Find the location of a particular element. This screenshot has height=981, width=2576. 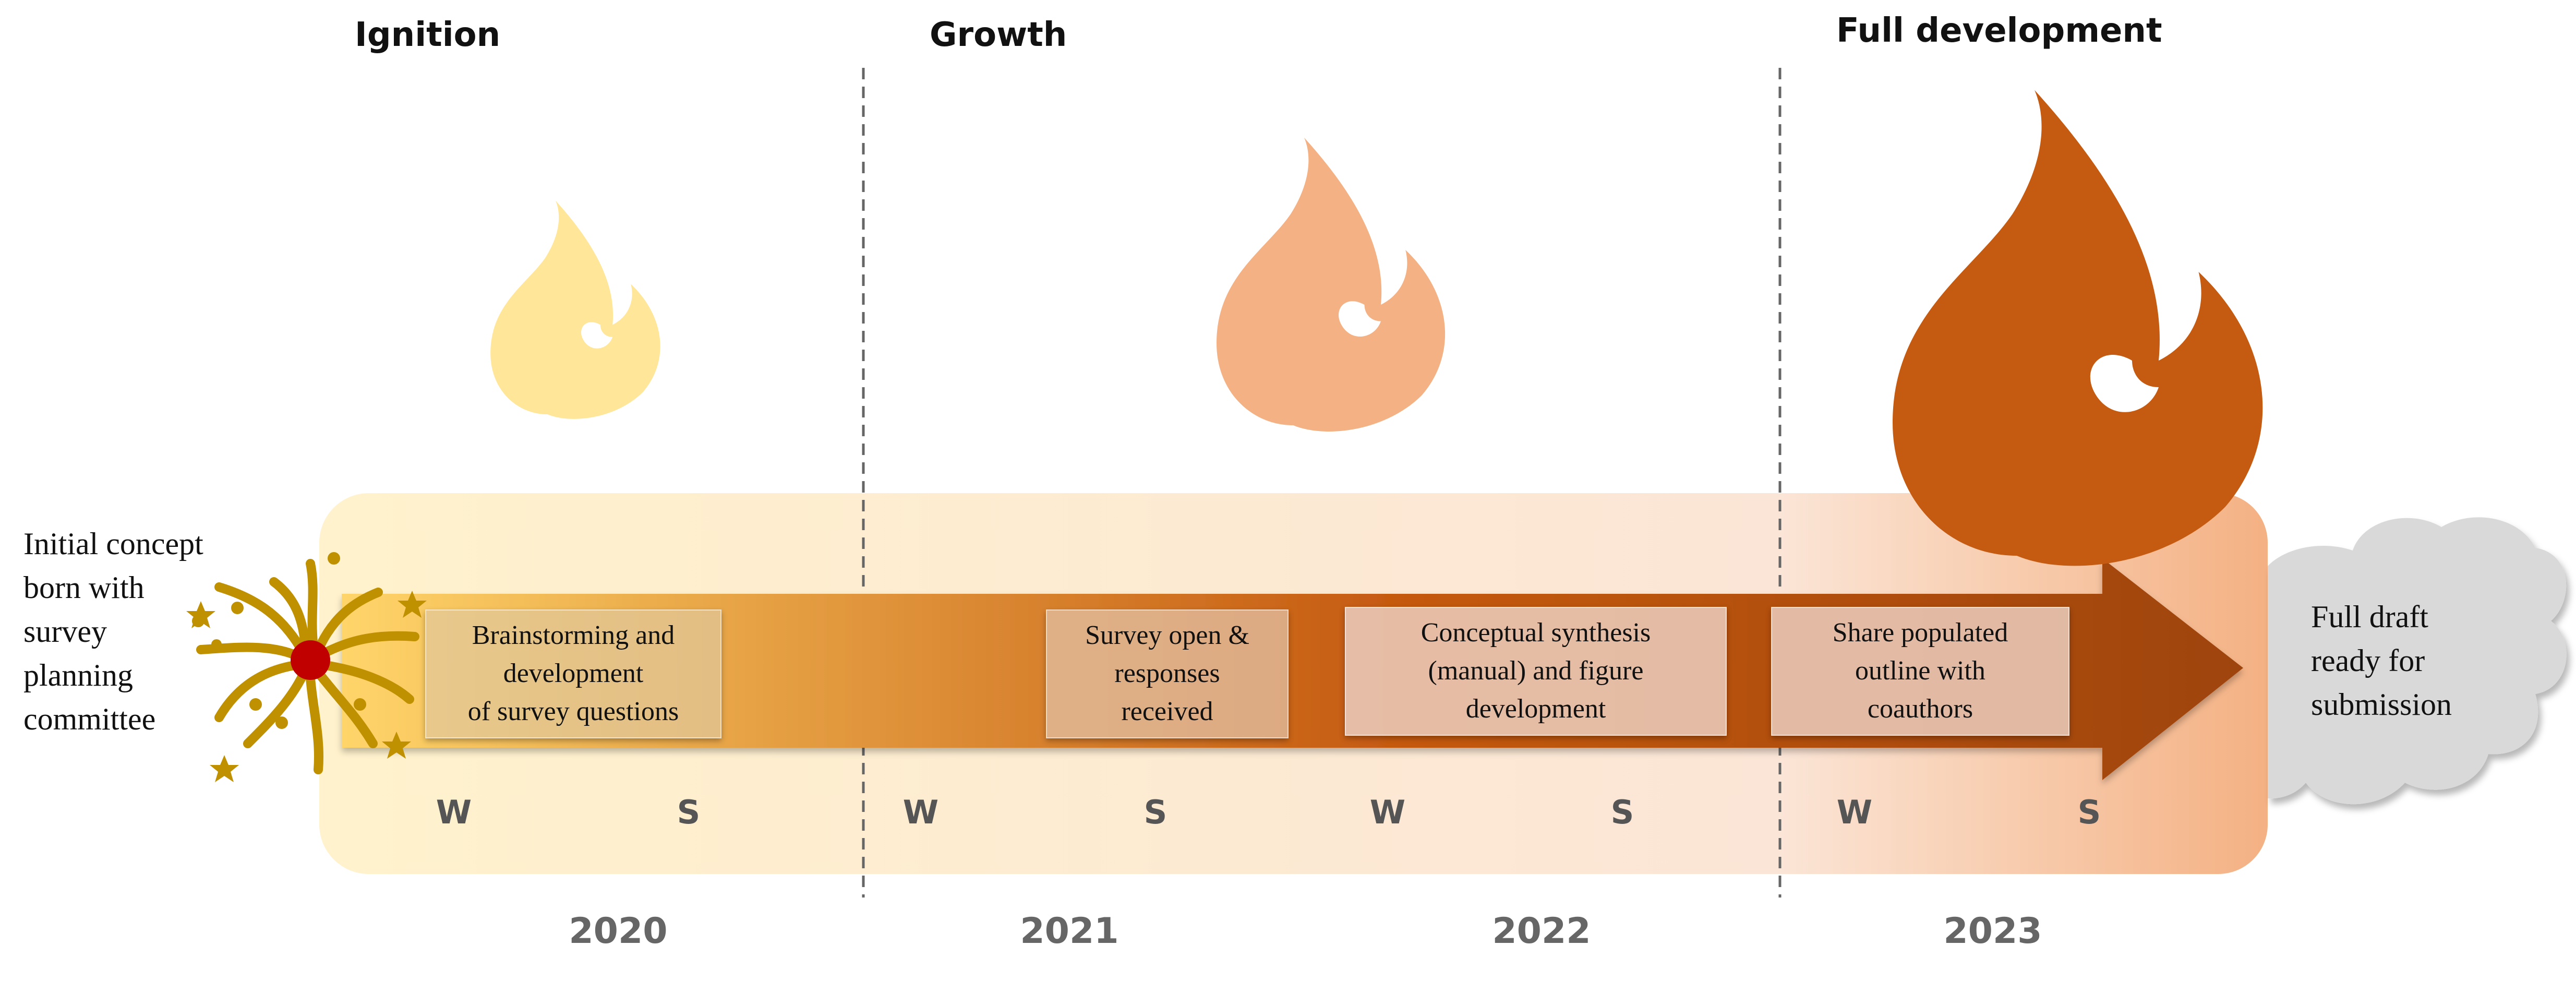

cloud-icon is located at coordinates (2417, 661).